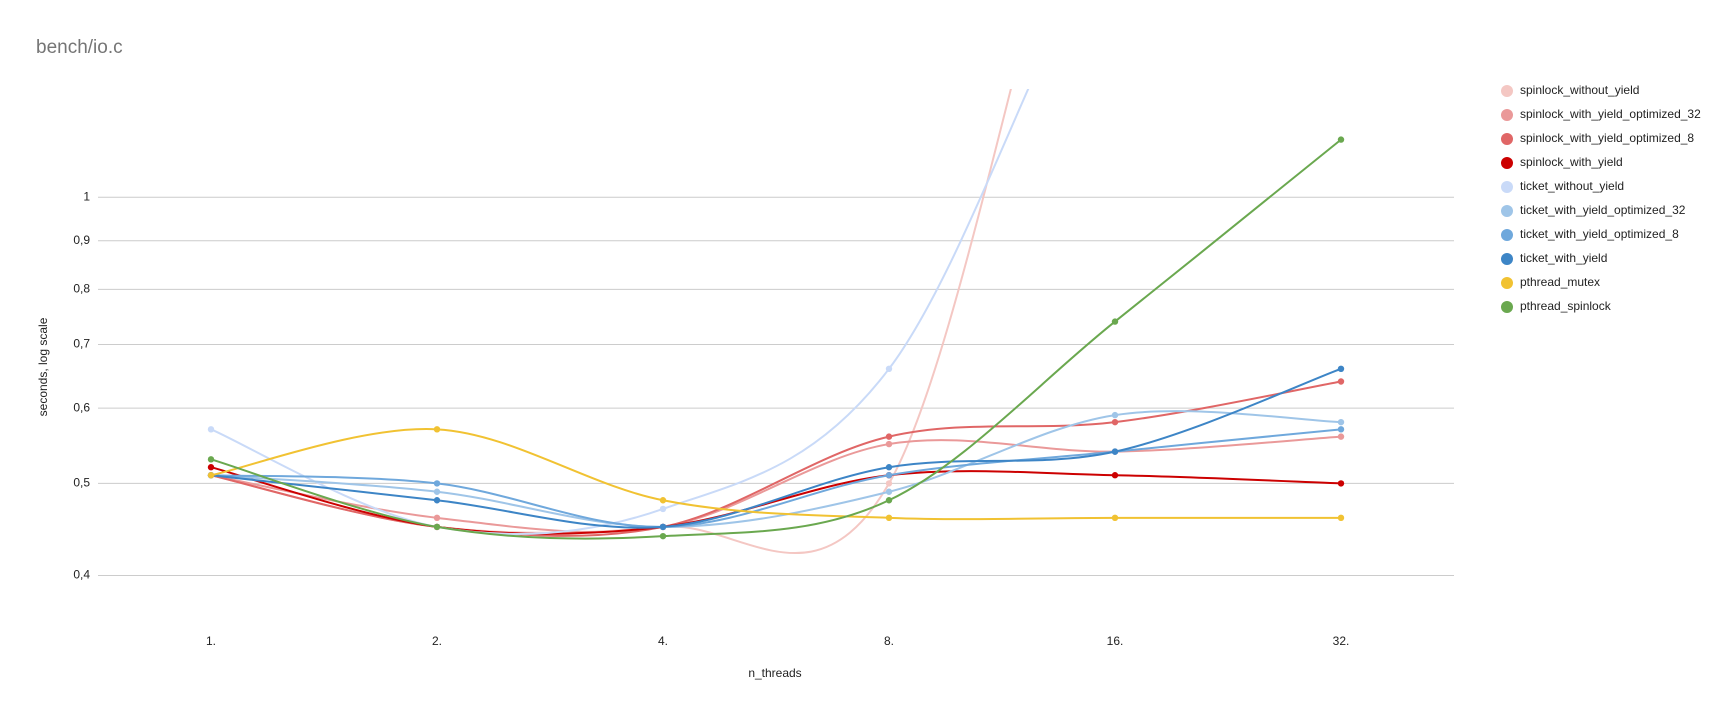 The height and width of the screenshot is (715, 1732). I want to click on legend-label: spinlock_without_yield, so click(1579, 90).